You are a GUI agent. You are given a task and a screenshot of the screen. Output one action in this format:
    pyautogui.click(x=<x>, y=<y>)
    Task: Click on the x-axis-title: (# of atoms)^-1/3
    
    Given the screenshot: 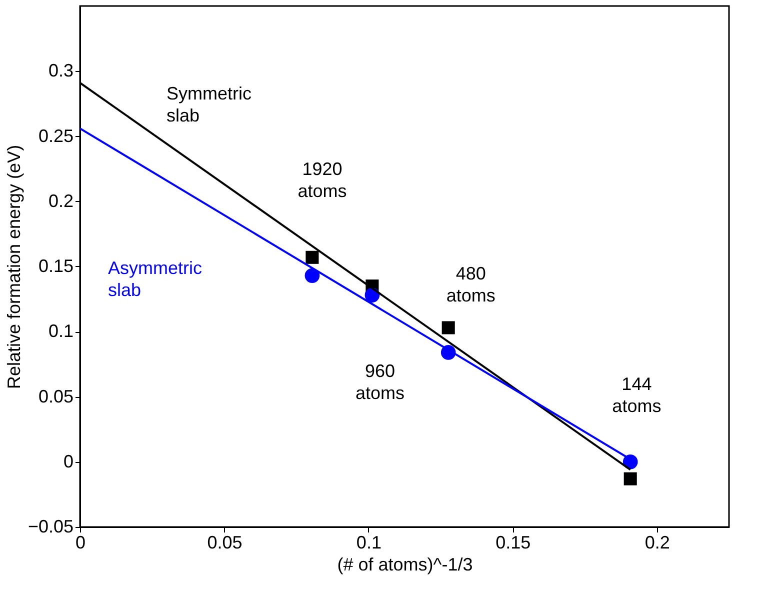 What is the action you would take?
    pyautogui.click(x=405, y=564)
    